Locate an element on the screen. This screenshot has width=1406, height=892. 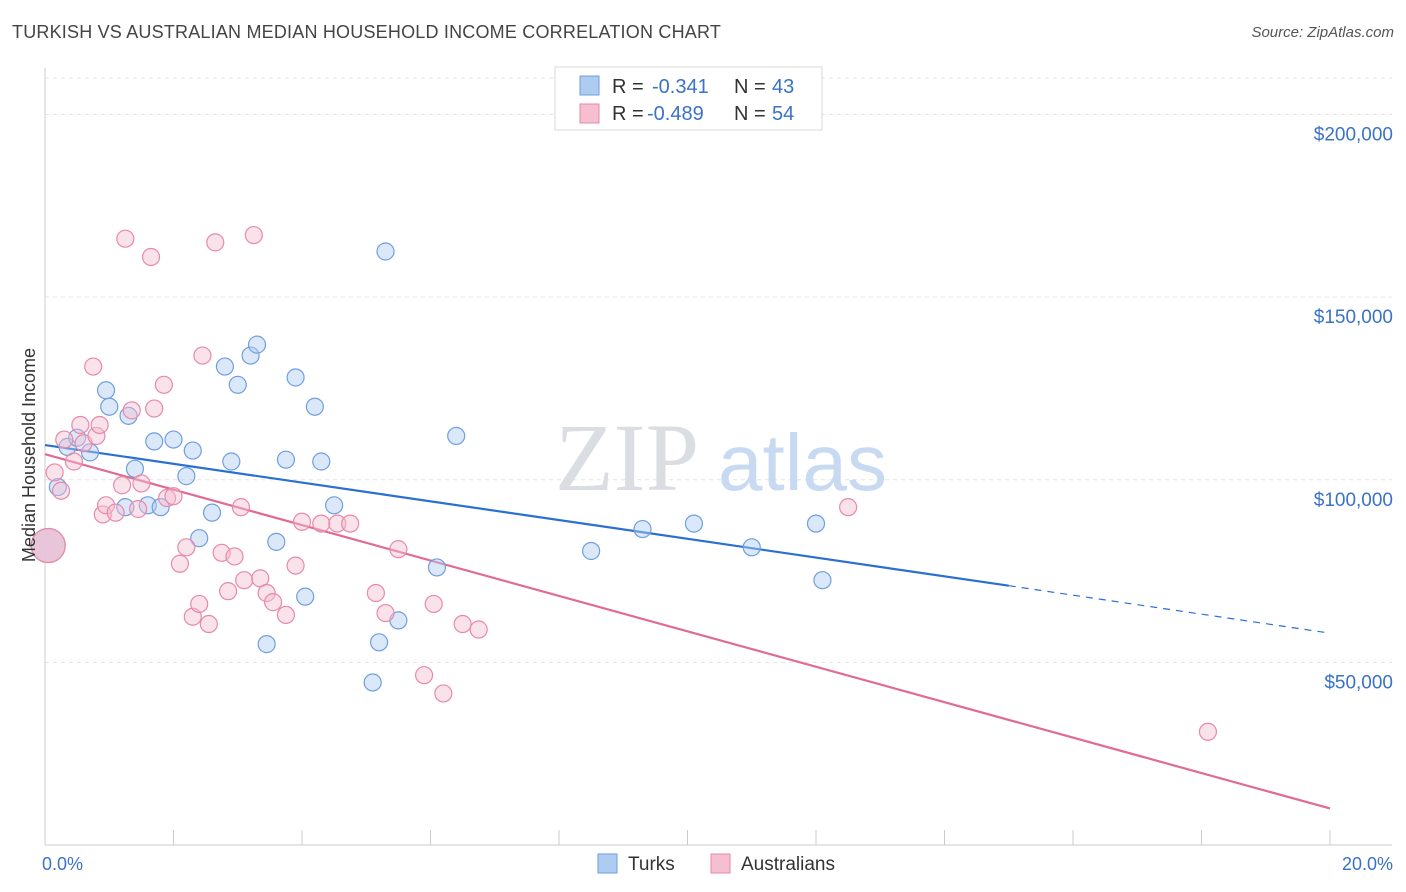
y-tick-label: $50,000 is located at coordinates (1358, 682).